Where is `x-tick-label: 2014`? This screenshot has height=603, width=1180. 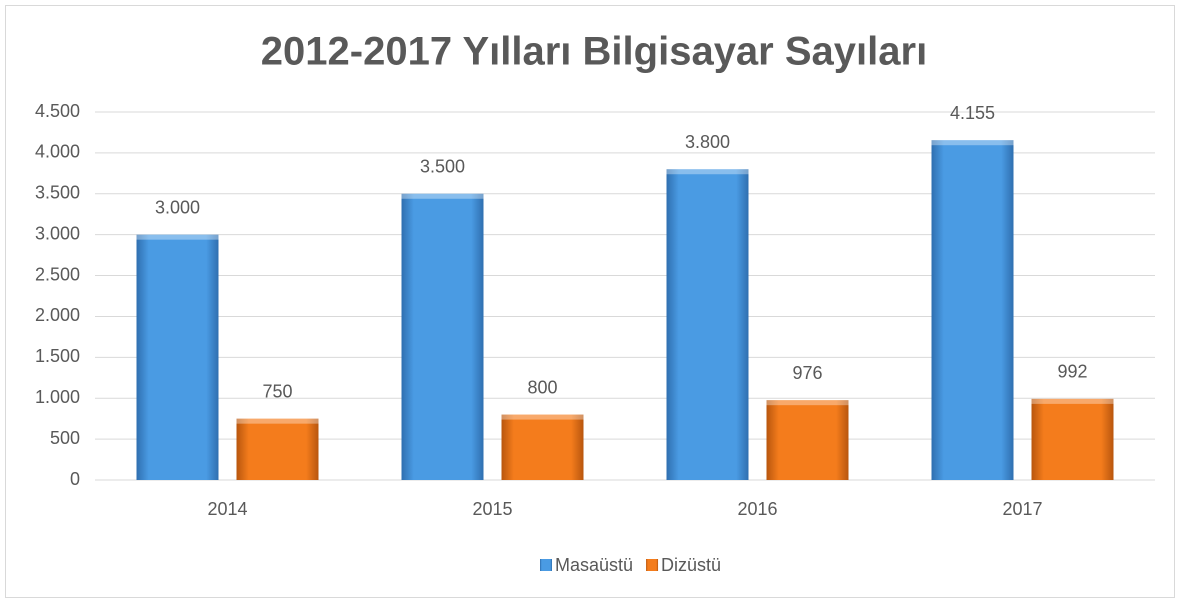 x-tick-label: 2014 is located at coordinates (227, 509).